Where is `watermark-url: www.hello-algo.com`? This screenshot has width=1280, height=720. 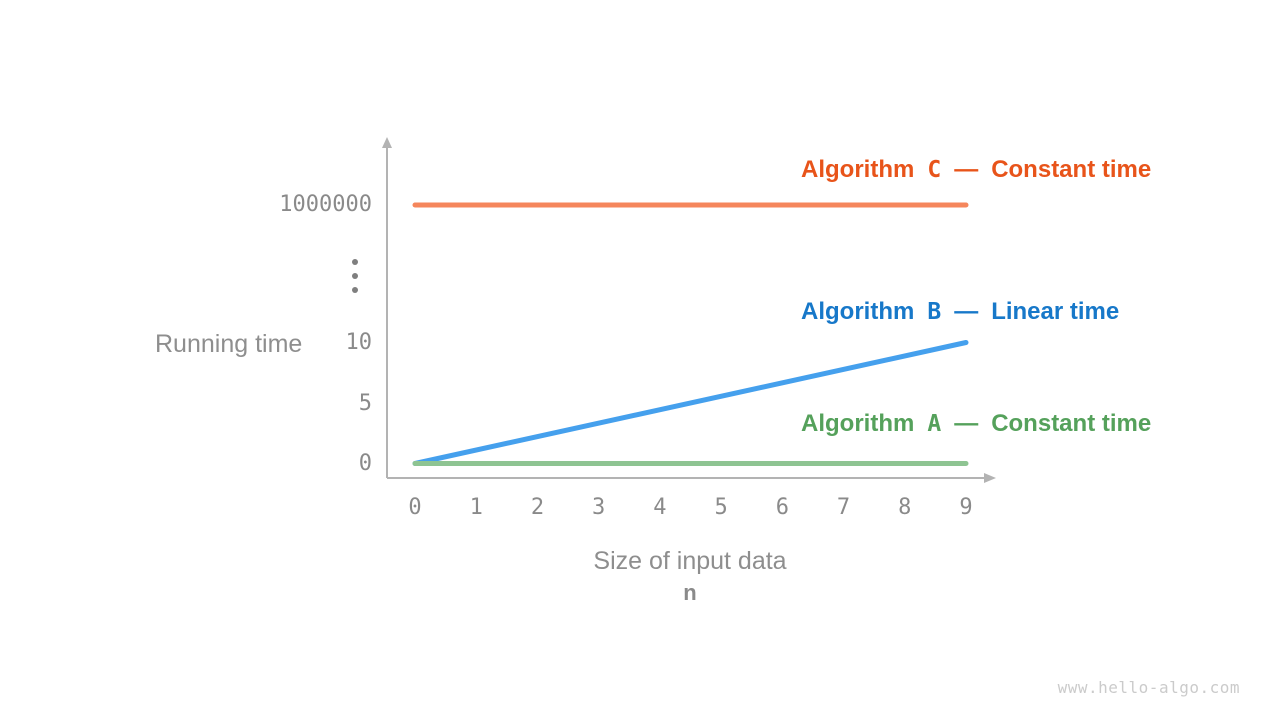
watermark-url: www.hello-algo.com is located at coordinates (1148, 687).